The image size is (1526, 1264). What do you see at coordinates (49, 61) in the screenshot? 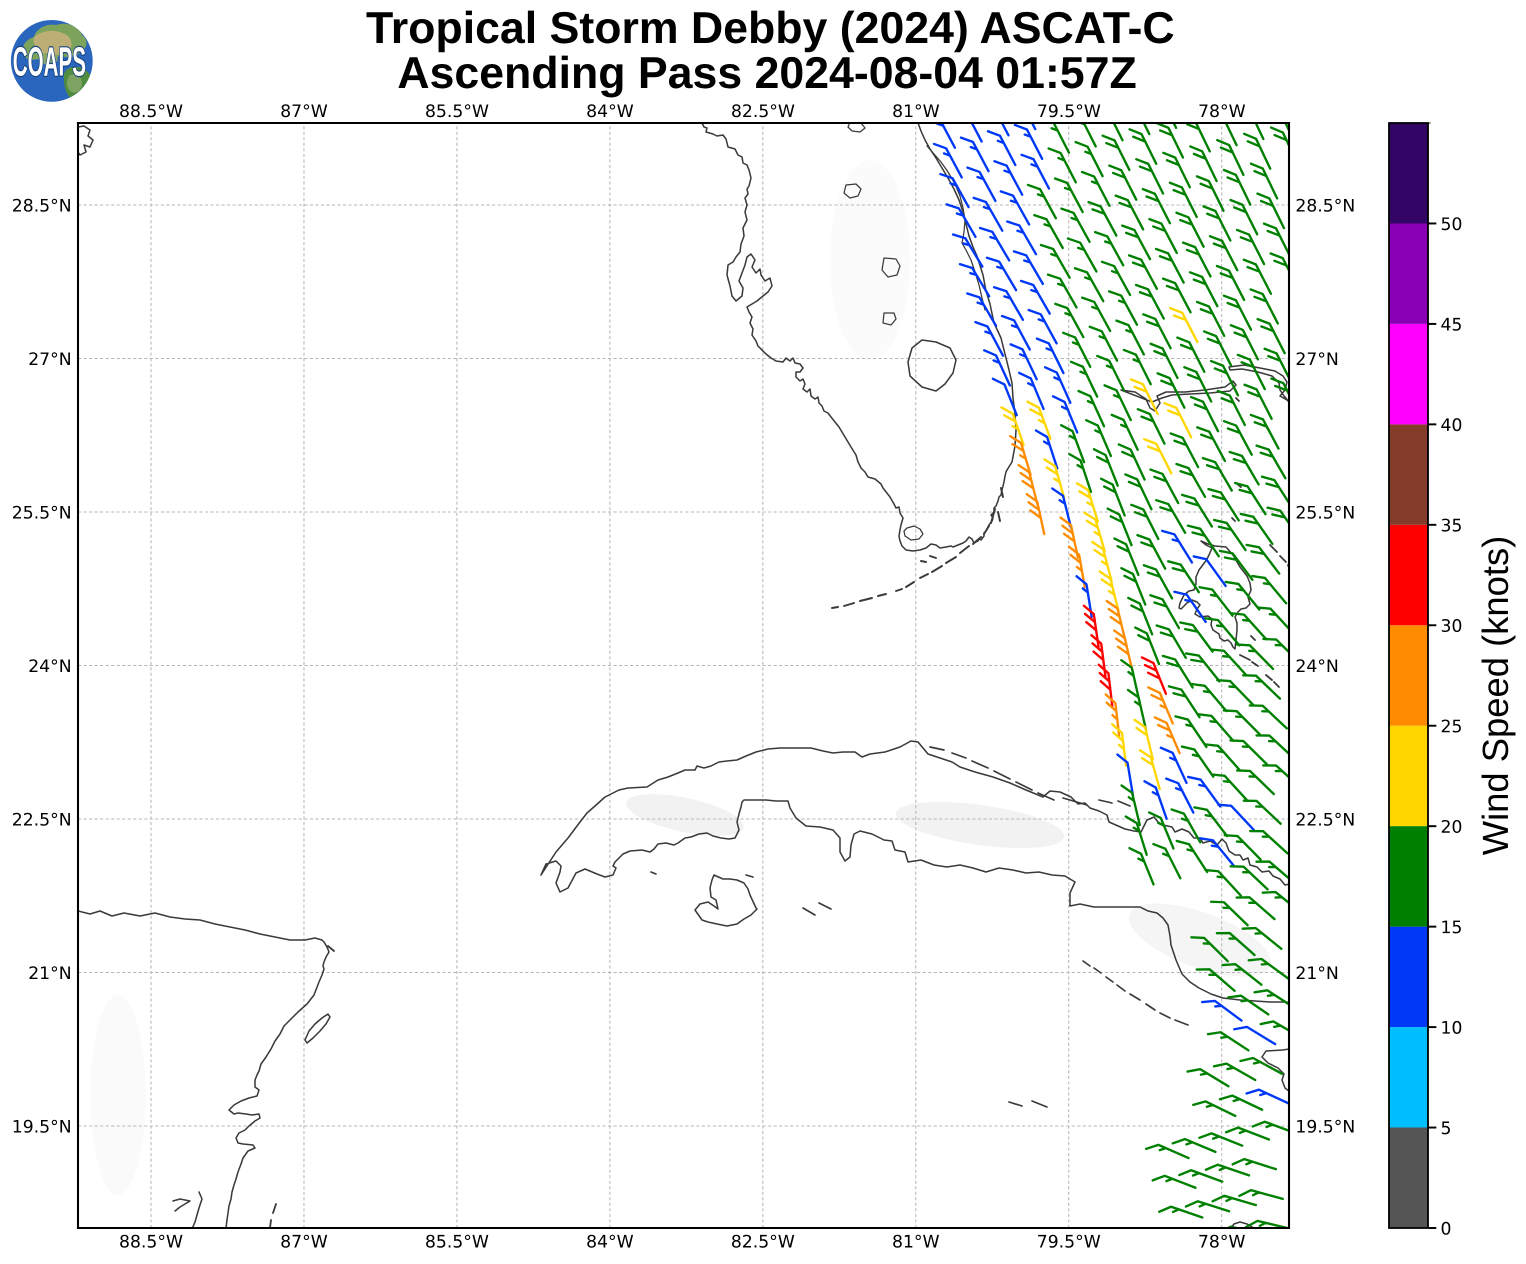
I see `svg-text: COAPS` at bounding box center [49, 61].